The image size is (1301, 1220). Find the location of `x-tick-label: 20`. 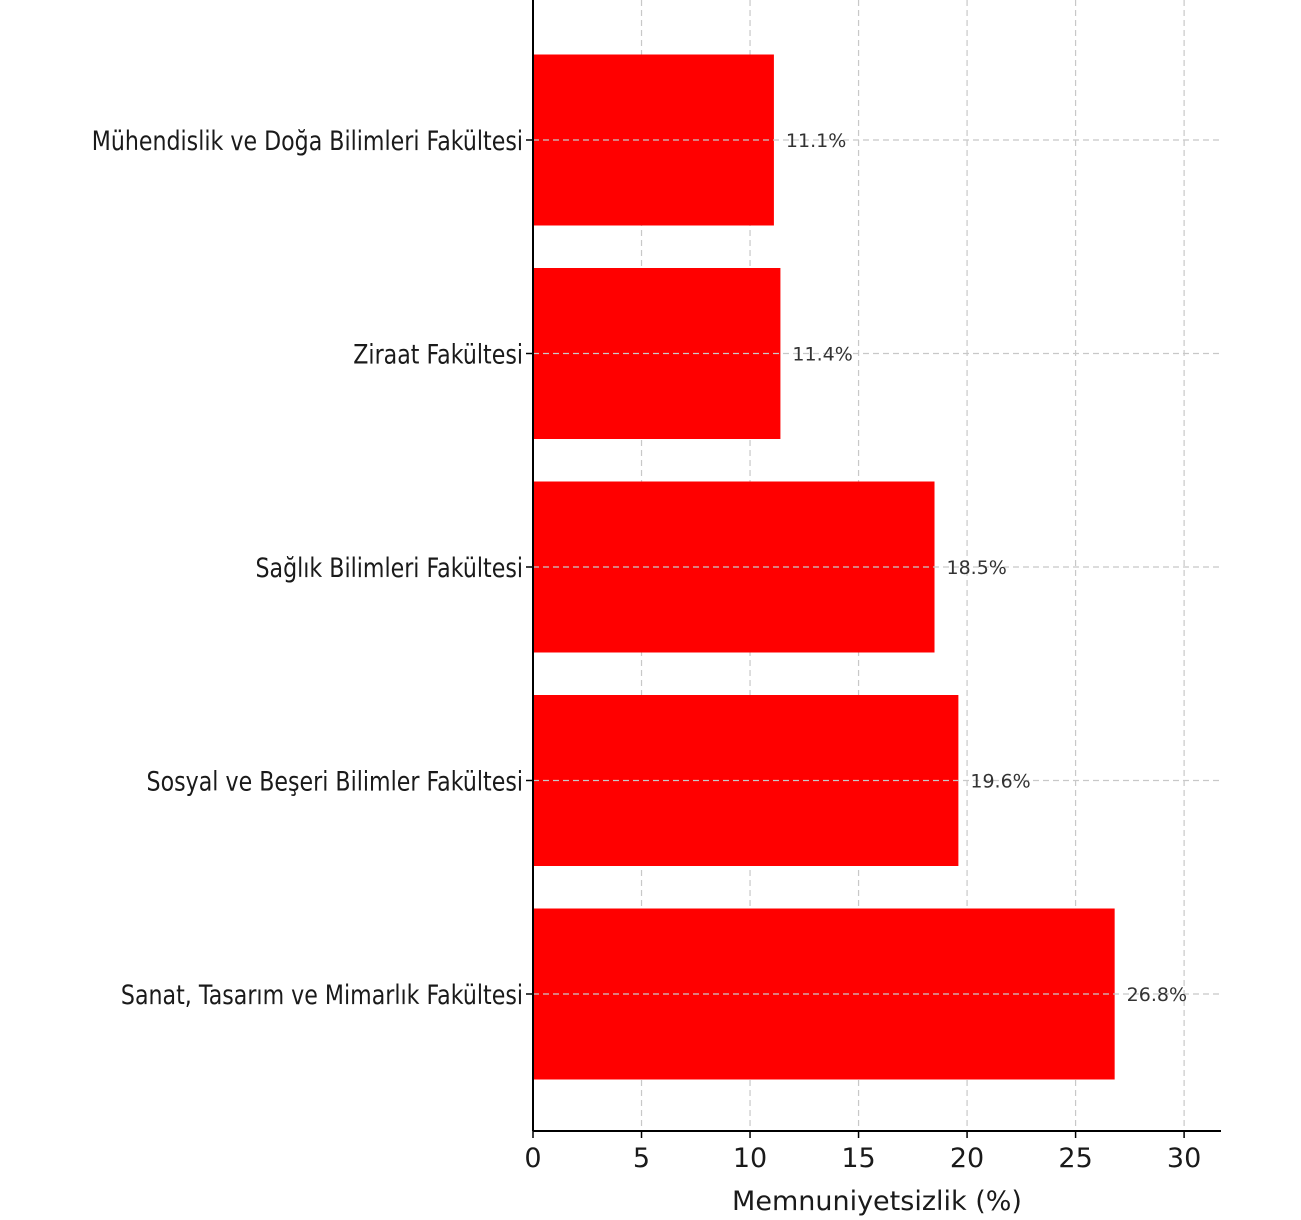

x-tick-label: 20 is located at coordinates (967, 1158).